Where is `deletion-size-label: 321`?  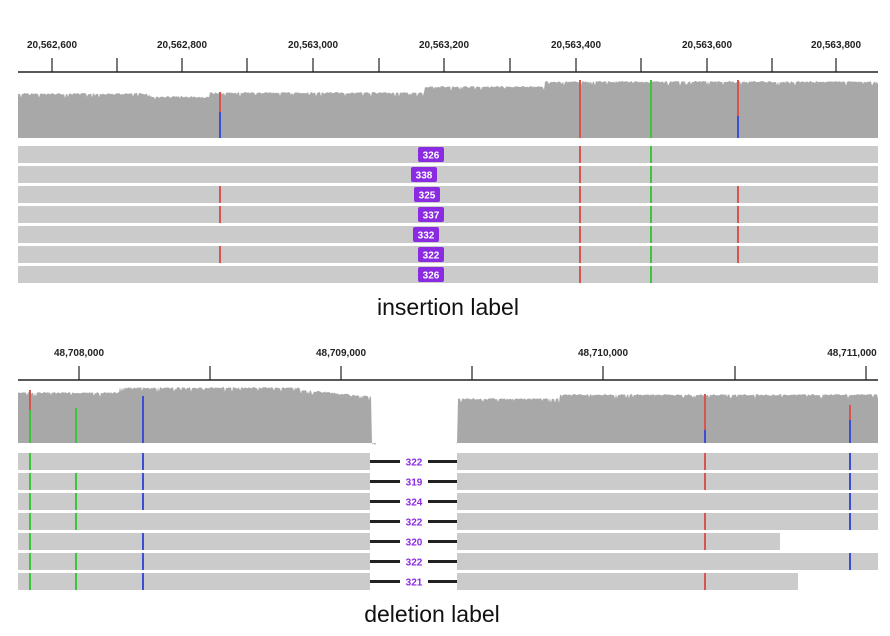 deletion-size-label: 321 is located at coordinates (414, 583).